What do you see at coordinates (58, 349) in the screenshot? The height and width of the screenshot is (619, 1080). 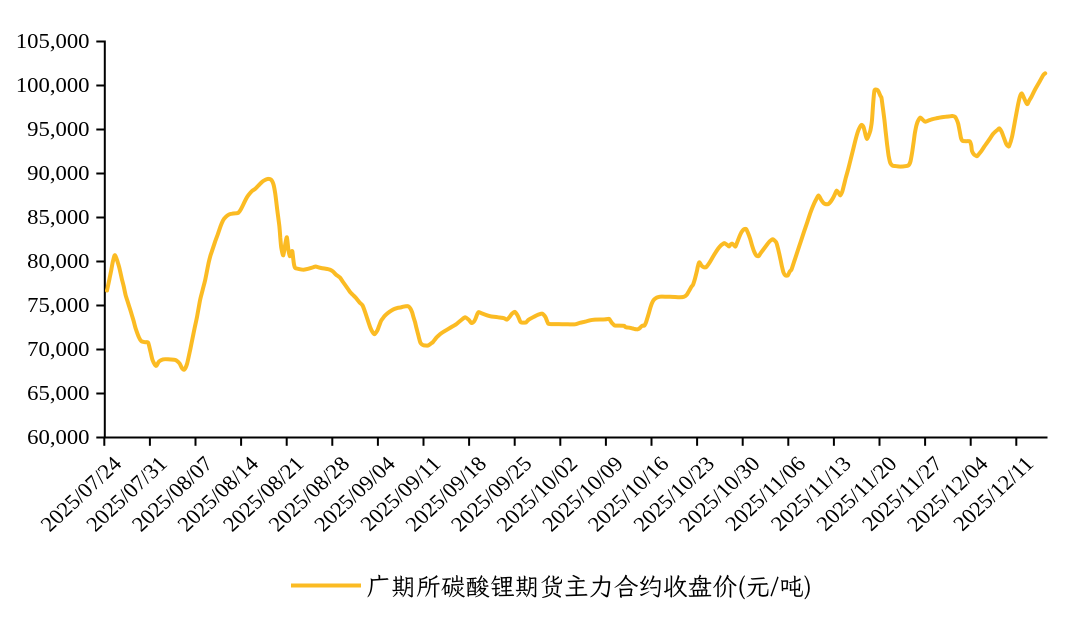 I see `svg-text: 70,000` at bounding box center [58, 349].